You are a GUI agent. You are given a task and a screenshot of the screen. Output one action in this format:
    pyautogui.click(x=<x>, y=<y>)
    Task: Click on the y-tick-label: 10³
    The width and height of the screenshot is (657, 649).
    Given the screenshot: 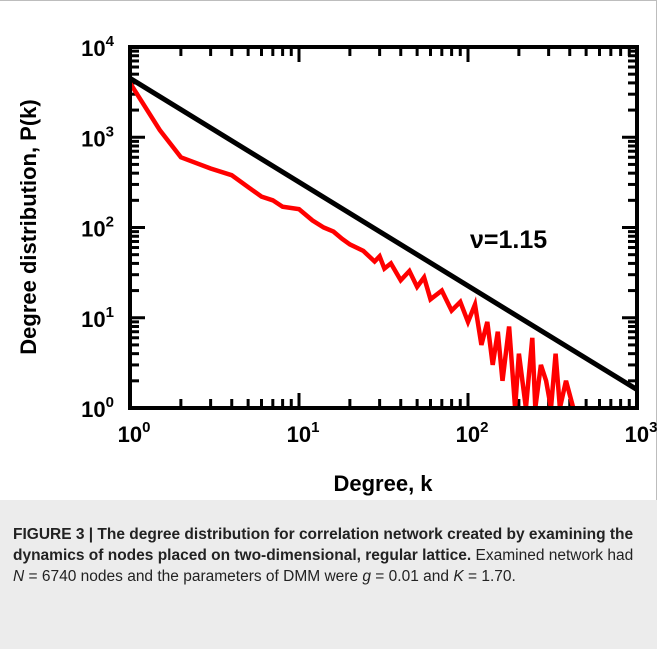 What is the action you would take?
    pyautogui.click(x=97, y=137)
    